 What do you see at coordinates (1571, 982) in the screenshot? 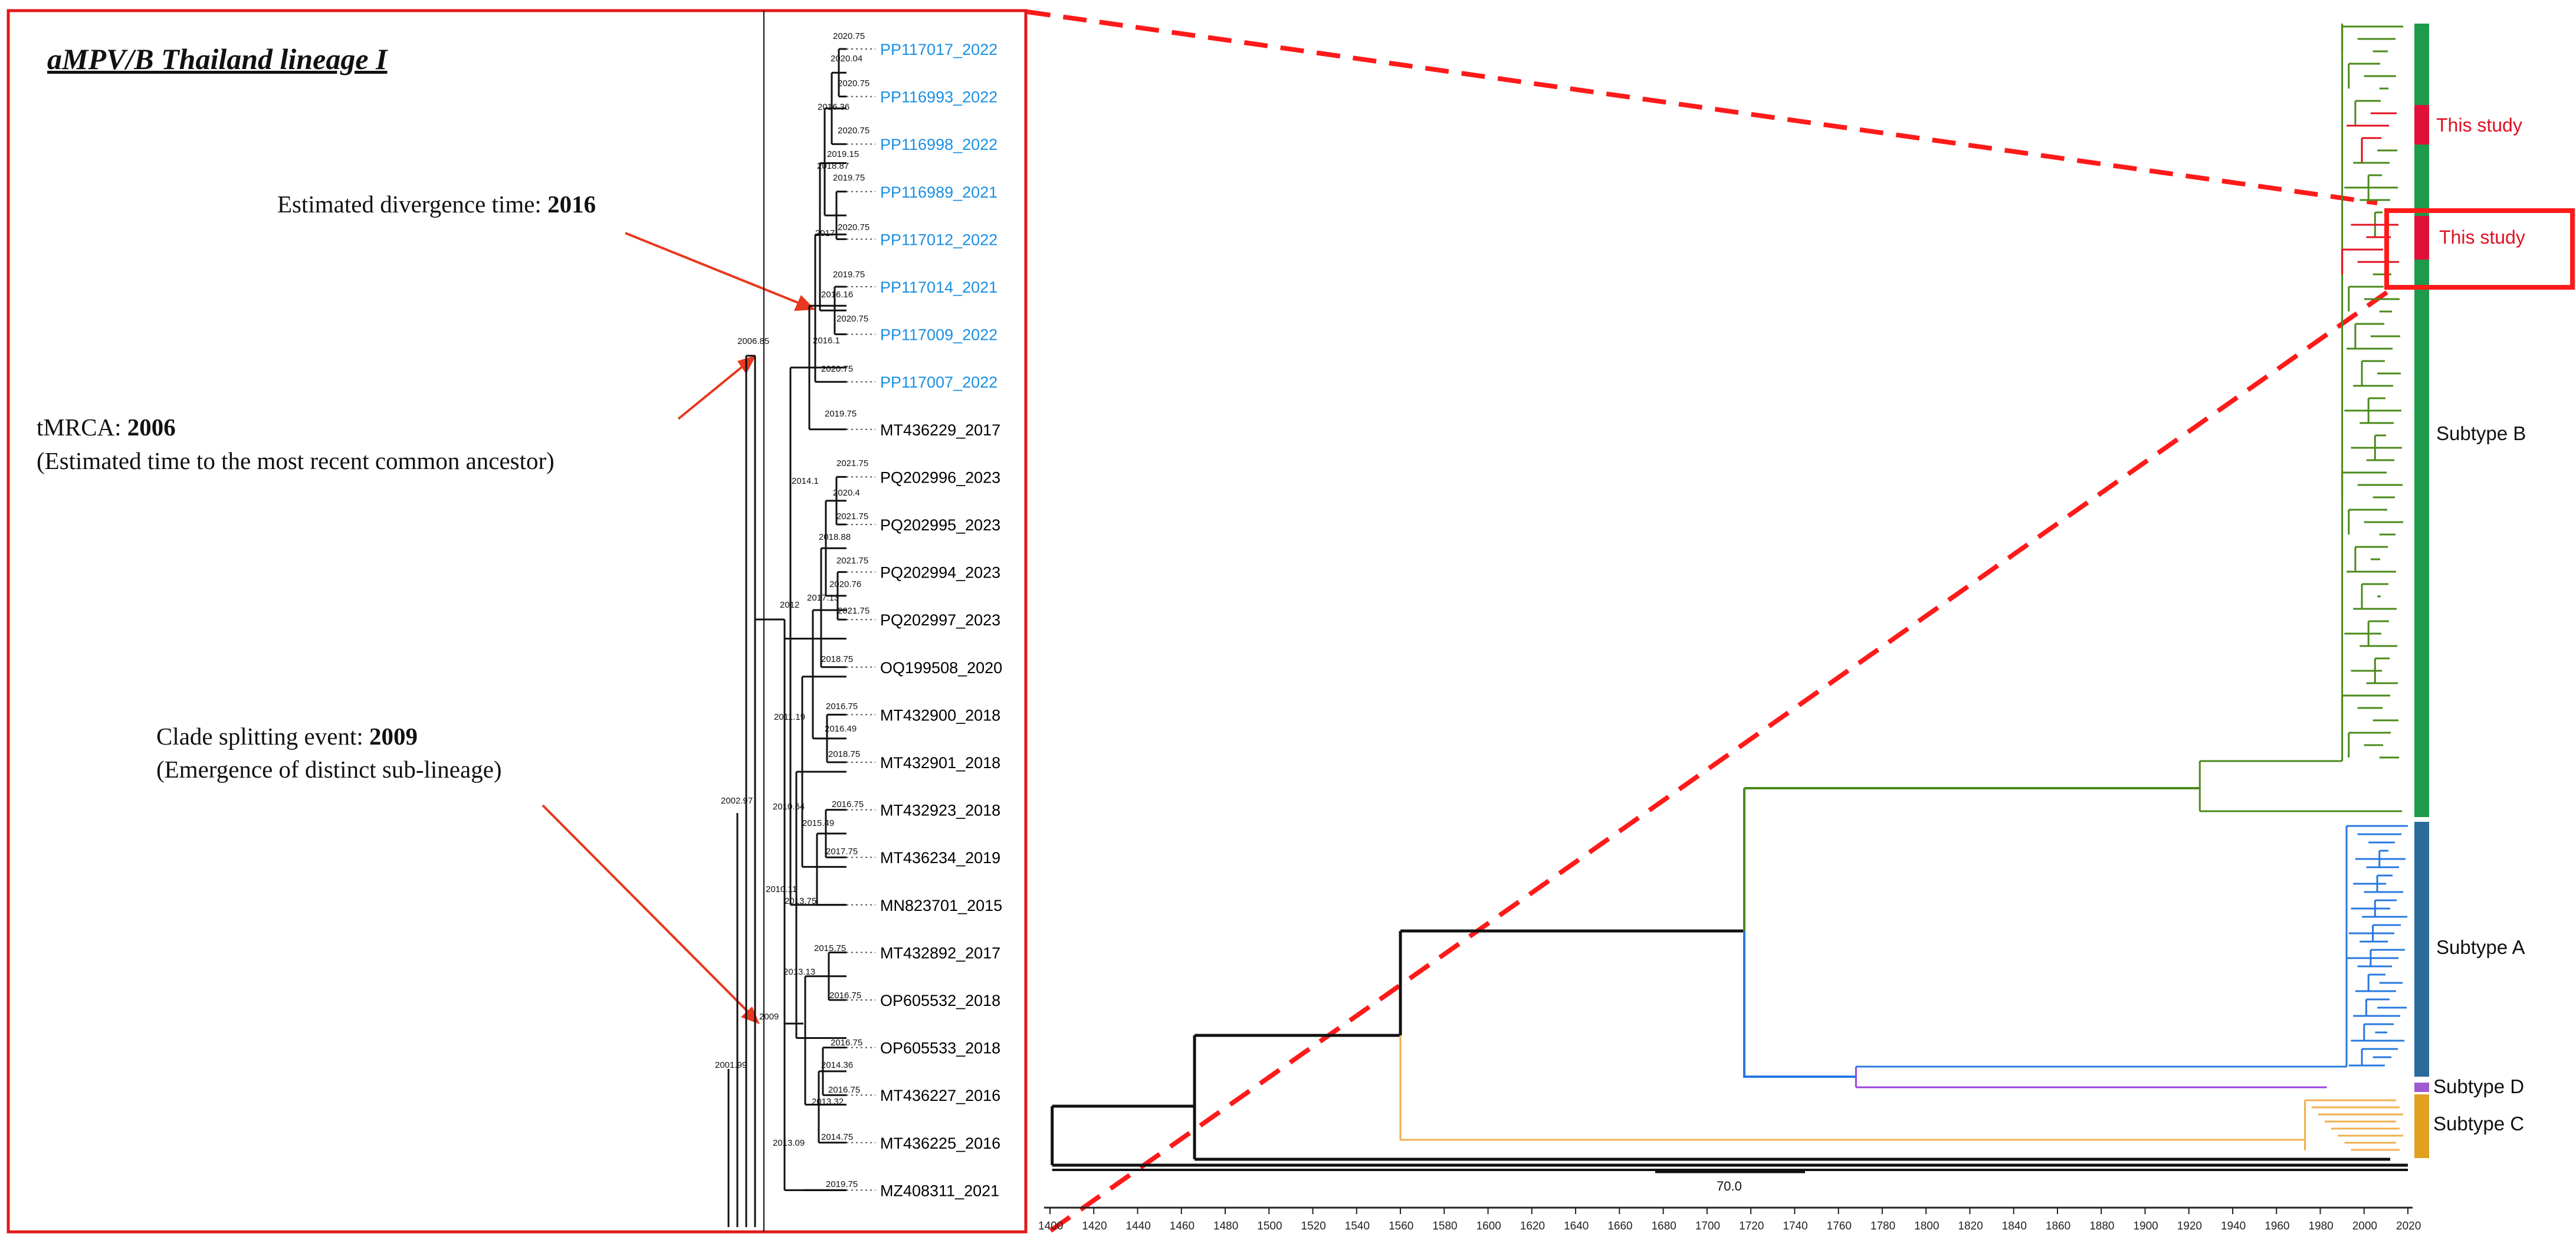
I see `root-branch` at bounding box center [1571, 982].